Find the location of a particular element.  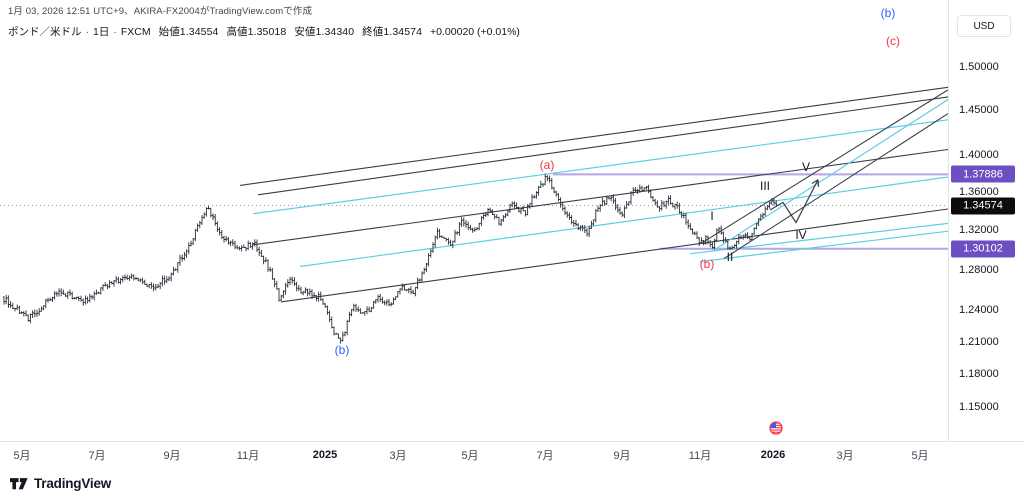

symbol-title: ポンド／米ドル is located at coordinates (45, 32).